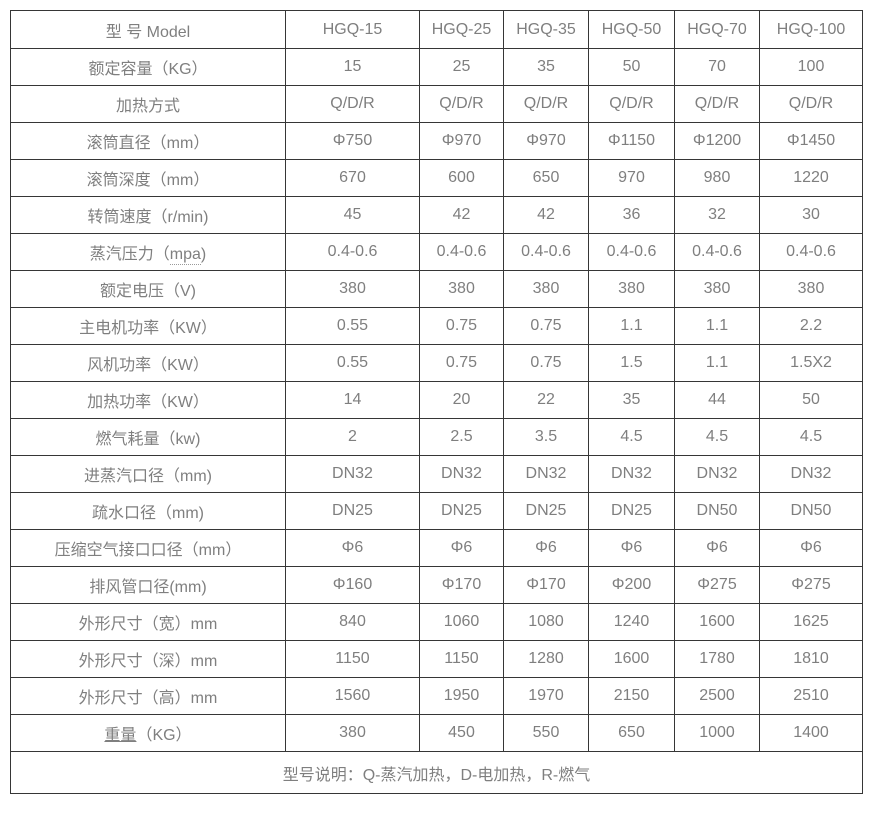 The width and height of the screenshot is (872, 819). What do you see at coordinates (148, 104) in the screenshot?
I see `row-label: 加热方式` at bounding box center [148, 104].